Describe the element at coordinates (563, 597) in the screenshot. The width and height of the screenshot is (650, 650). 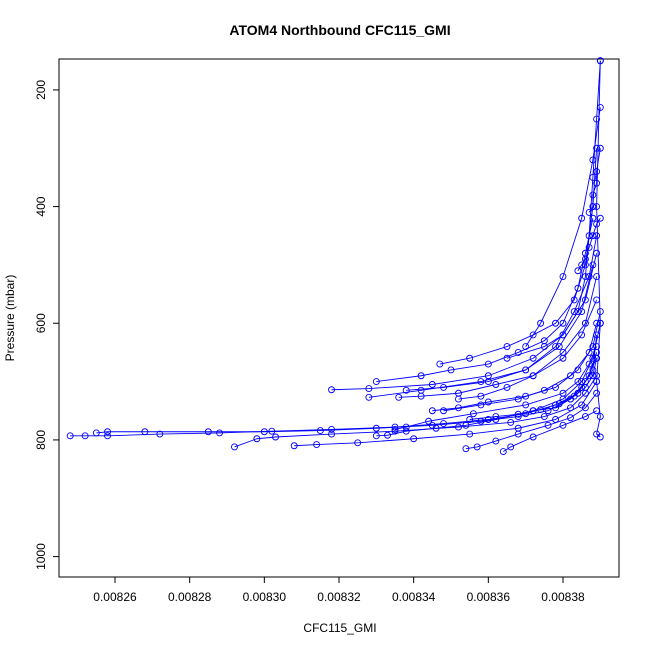
I see `x-tick-label: 0.00838` at that location.